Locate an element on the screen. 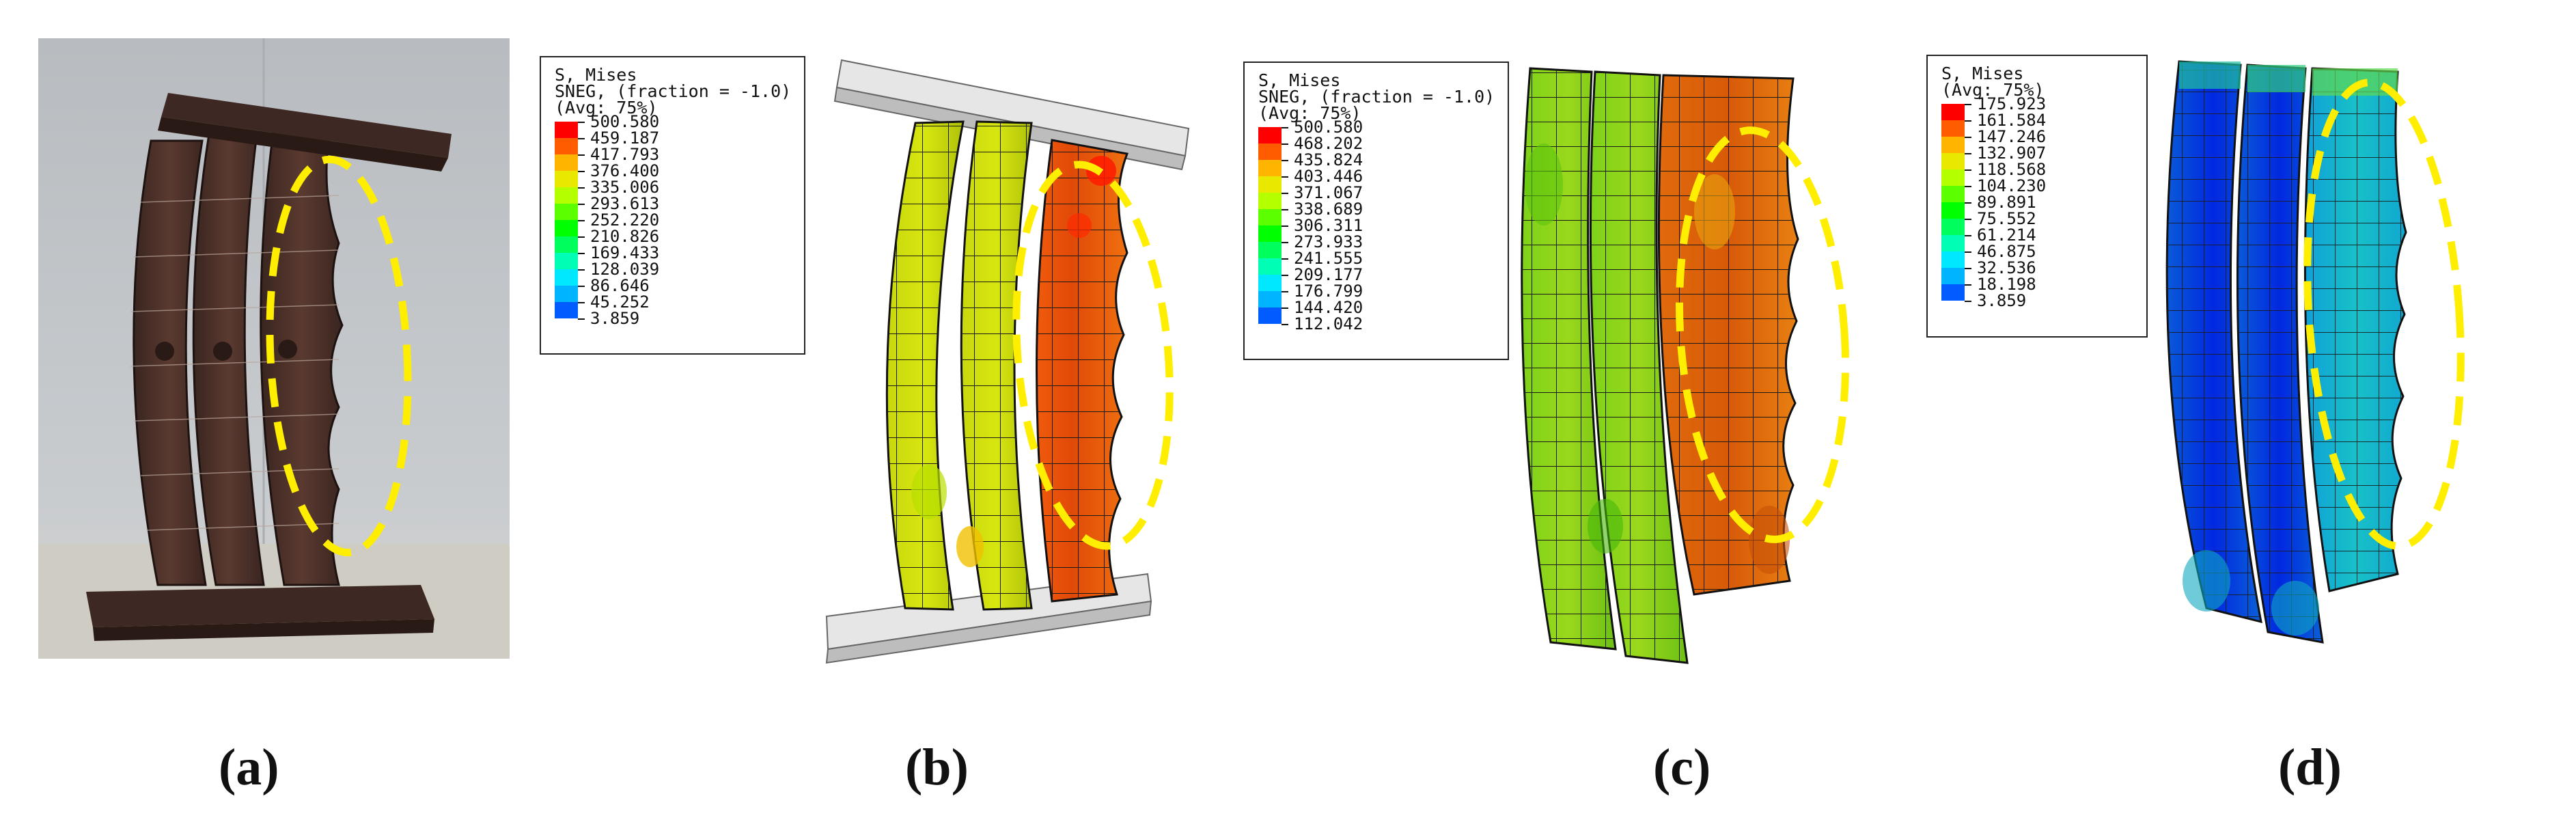  panel-a is located at coordinates (274, 348).